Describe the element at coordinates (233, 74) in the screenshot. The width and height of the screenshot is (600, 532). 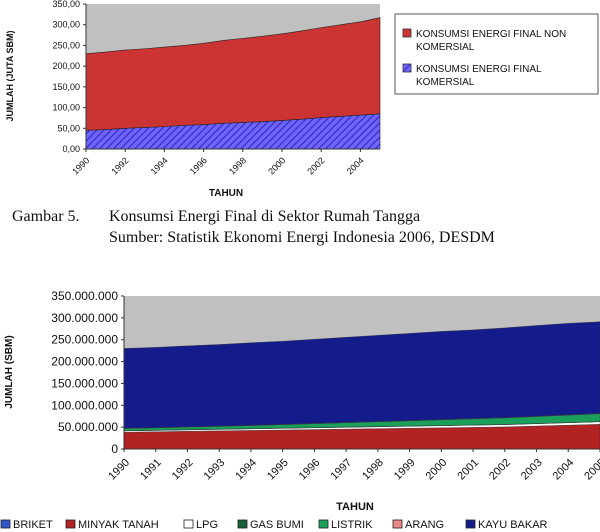
I see `area-konsumsi-energi-final-non-komersial` at that location.